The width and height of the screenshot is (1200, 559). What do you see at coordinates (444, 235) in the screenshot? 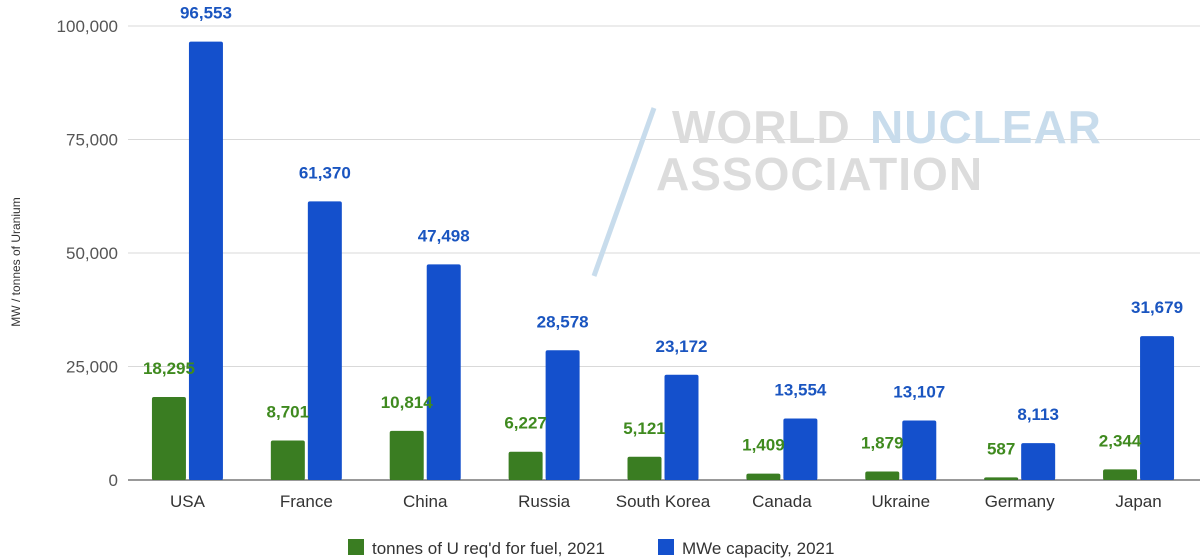
I see `data-label: 47,498` at bounding box center [444, 235].